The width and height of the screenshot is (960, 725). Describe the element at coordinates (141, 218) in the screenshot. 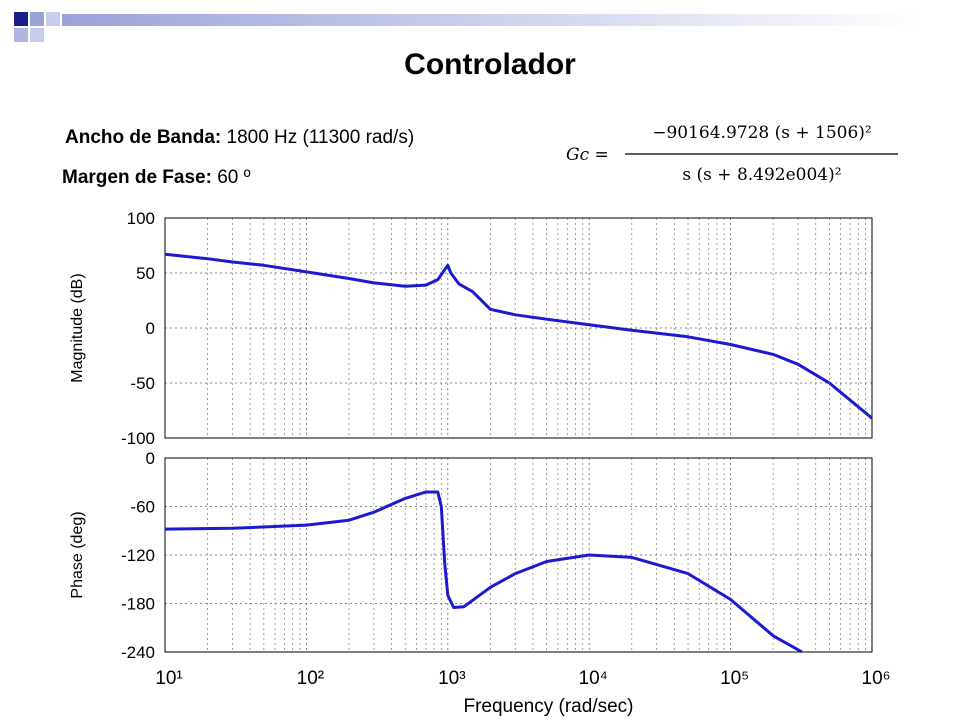

I see `y-tick-label: 100` at that location.